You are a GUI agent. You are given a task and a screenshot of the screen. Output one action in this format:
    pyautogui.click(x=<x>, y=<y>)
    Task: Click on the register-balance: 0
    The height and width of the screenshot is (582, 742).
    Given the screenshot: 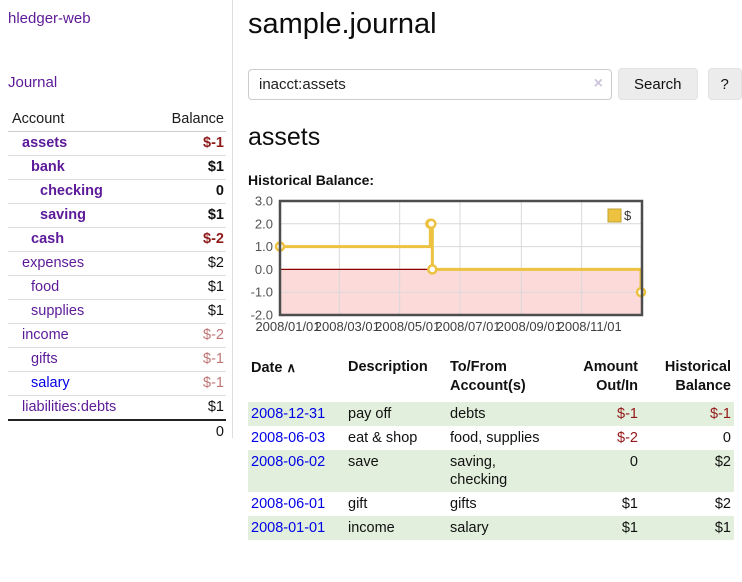 What is the action you would take?
    pyautogui.click(x=726, y=438)
    